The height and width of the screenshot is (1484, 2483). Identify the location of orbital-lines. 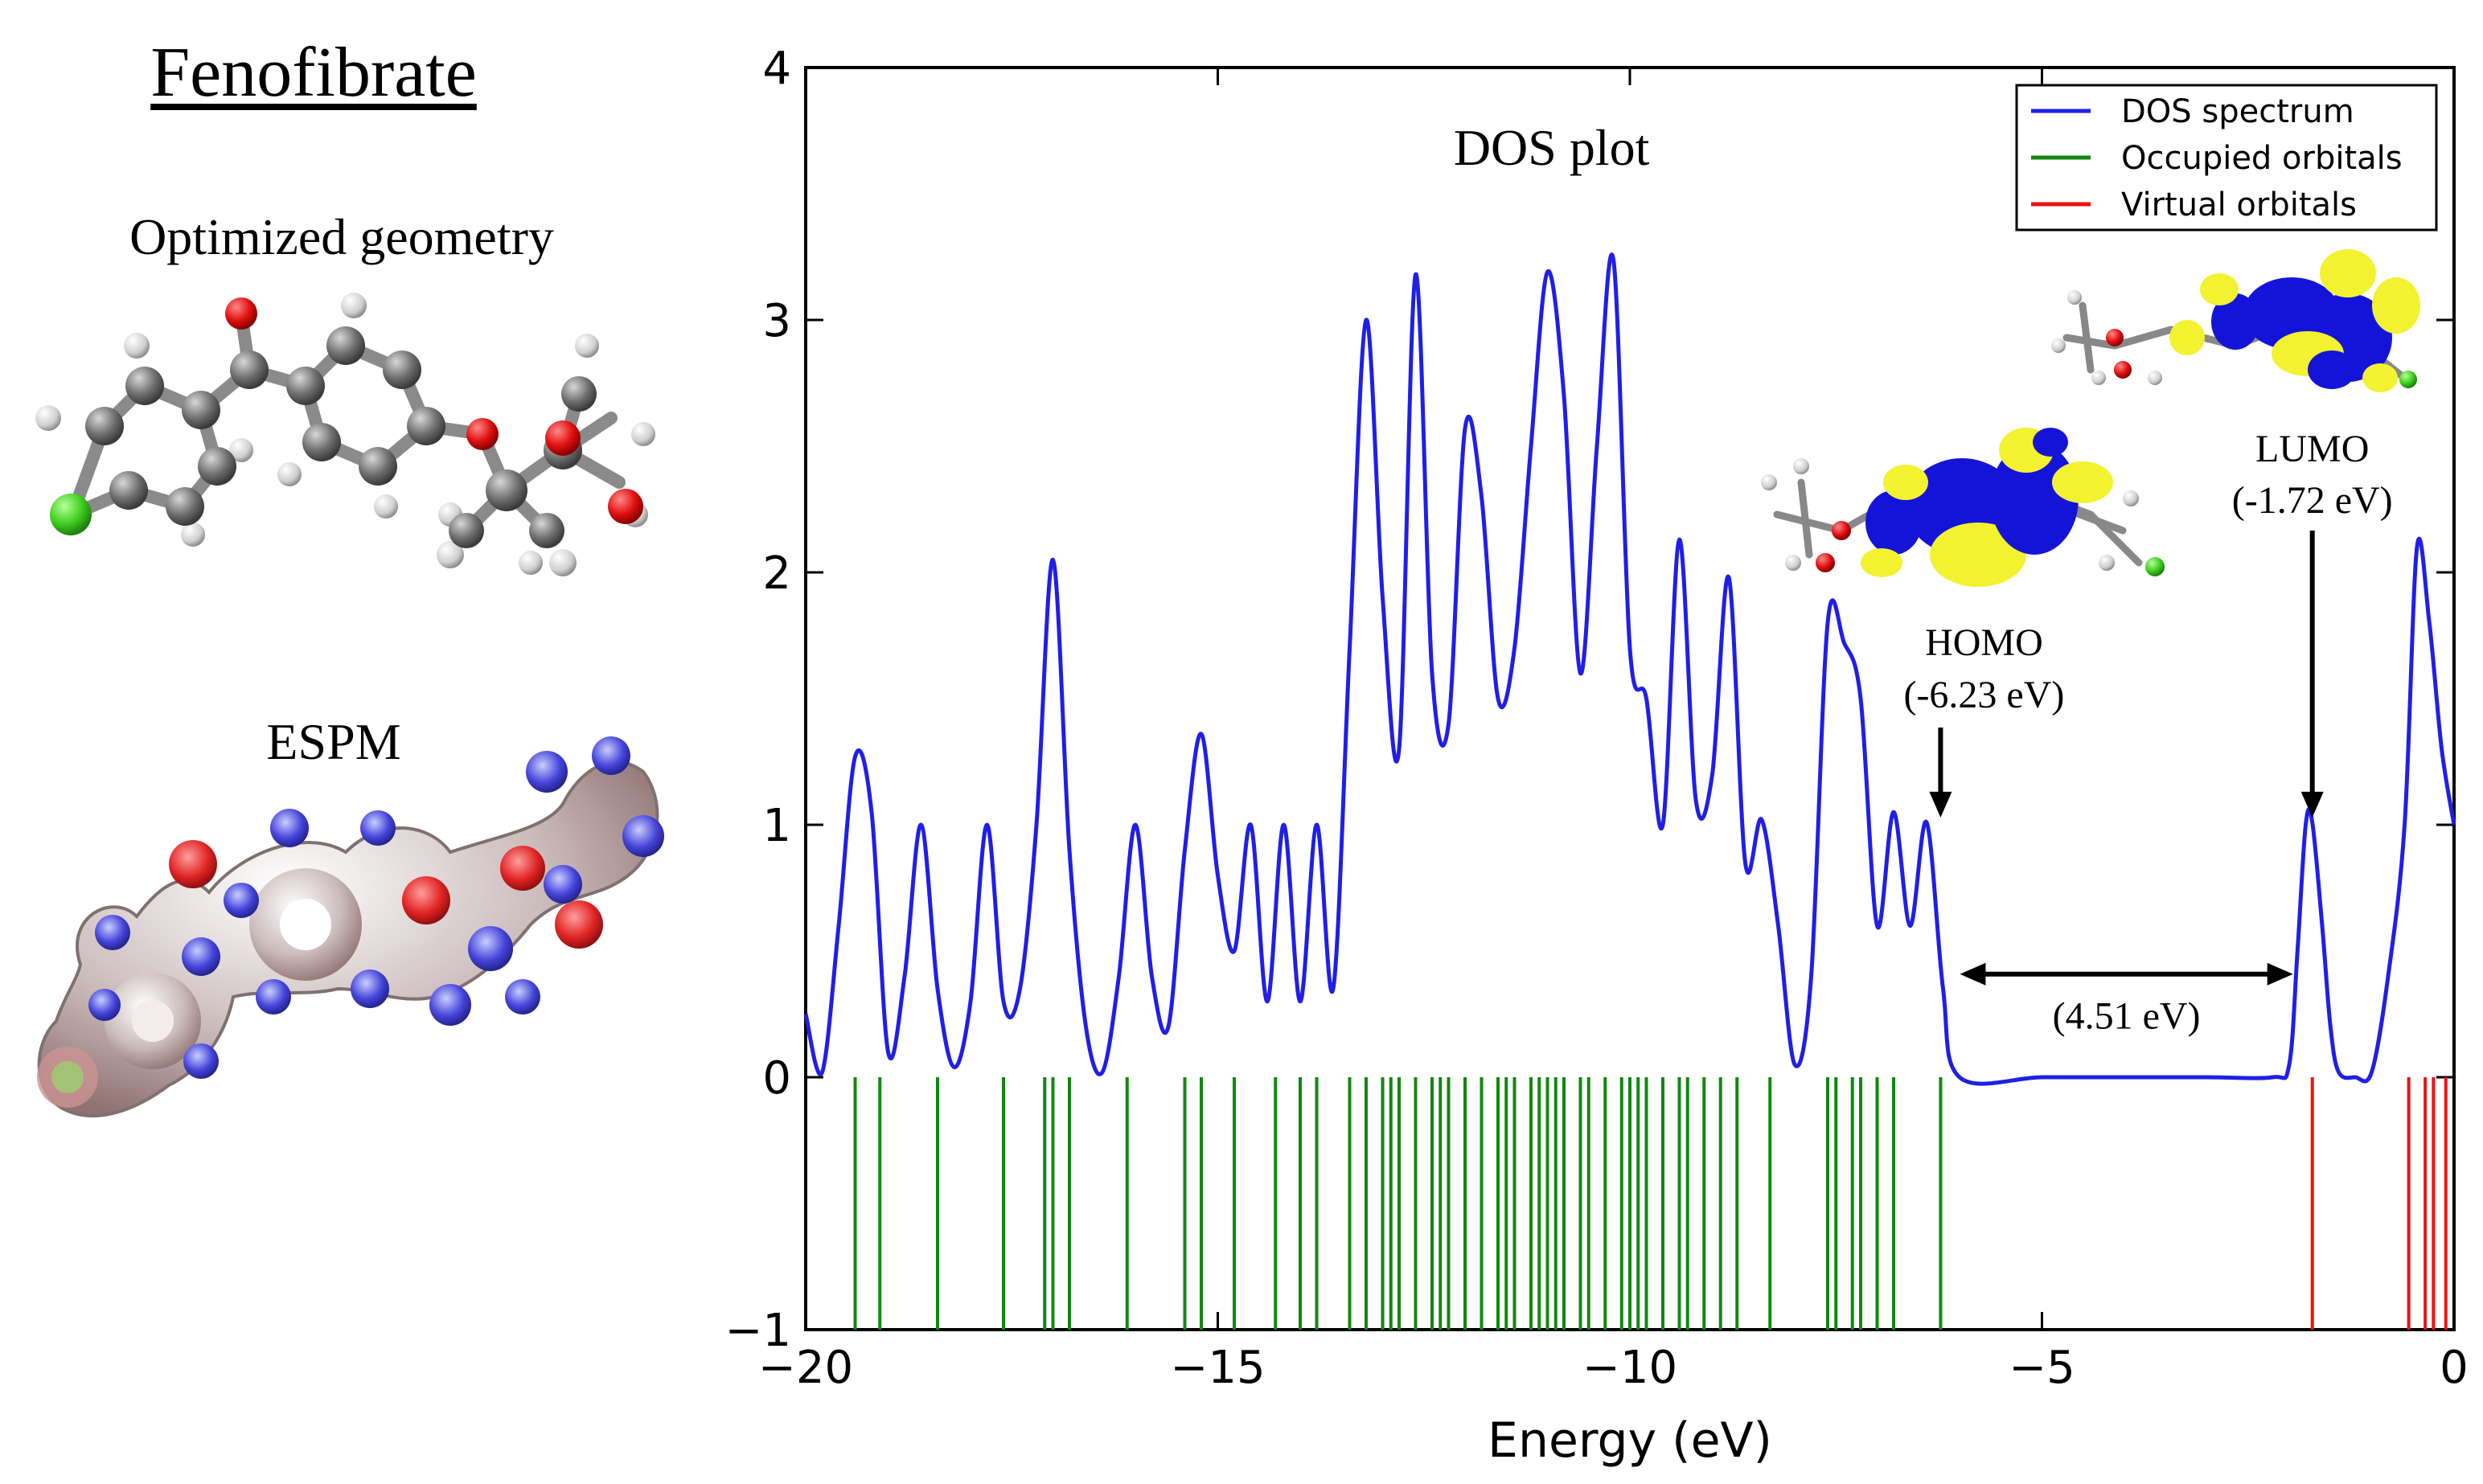
(1650, 1204).